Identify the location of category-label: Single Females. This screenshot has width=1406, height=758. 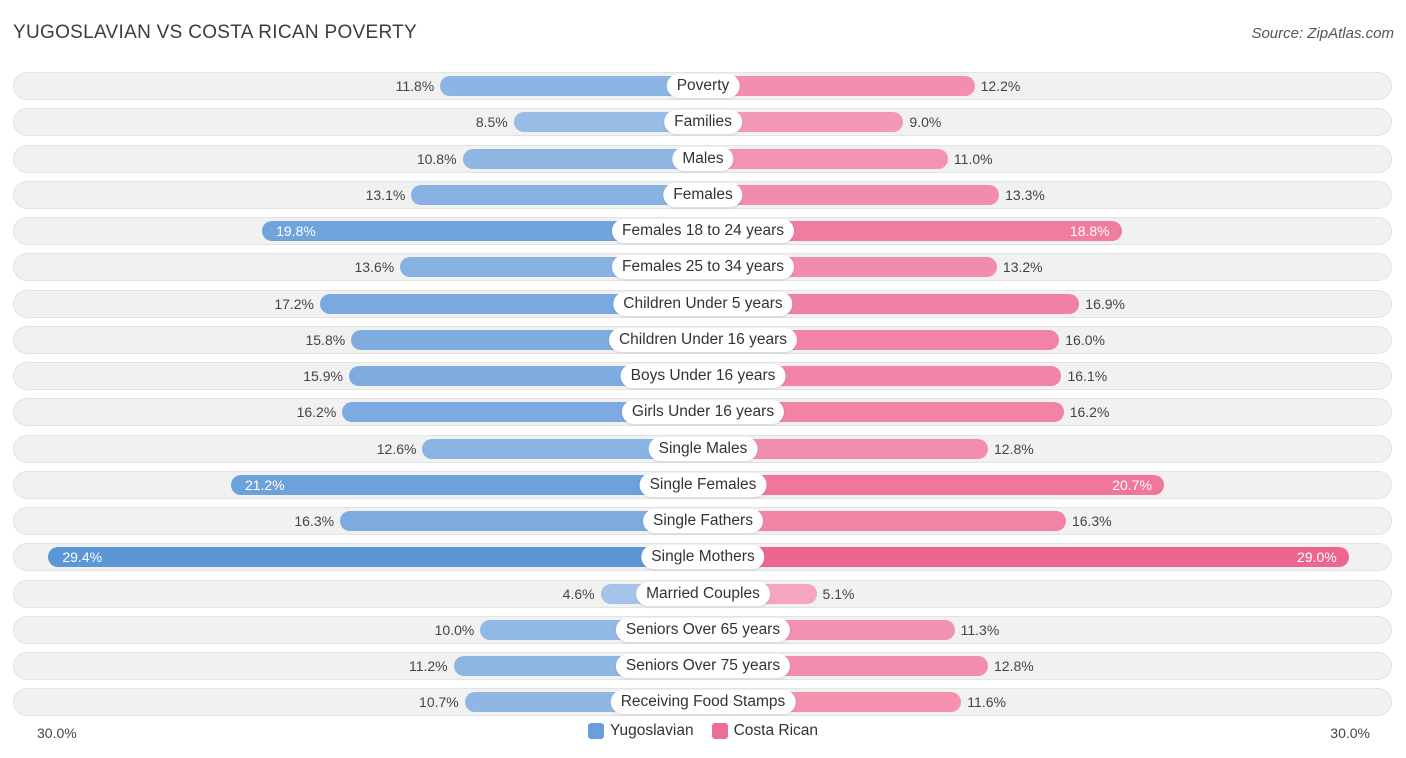
(703, 484).